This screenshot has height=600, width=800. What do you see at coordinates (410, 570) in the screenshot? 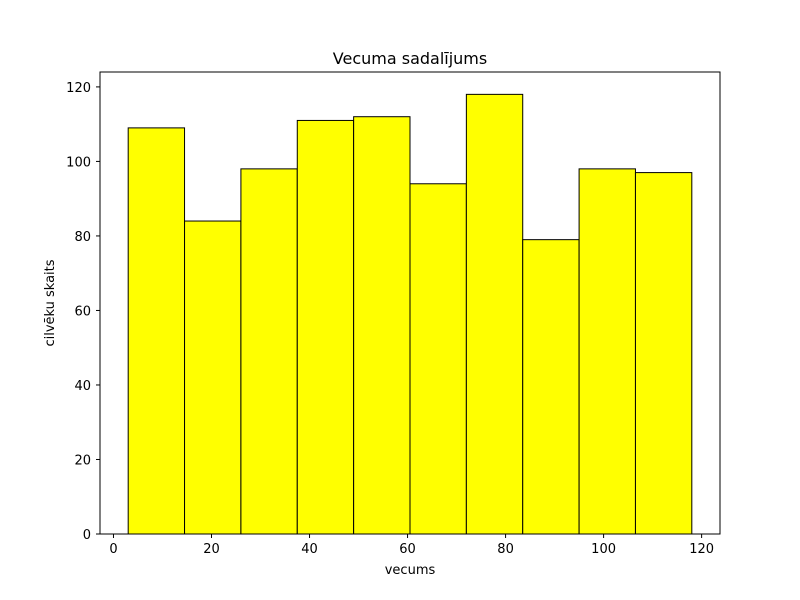
I see `x-axis-label: vecums` at bounding box center [410, 570].